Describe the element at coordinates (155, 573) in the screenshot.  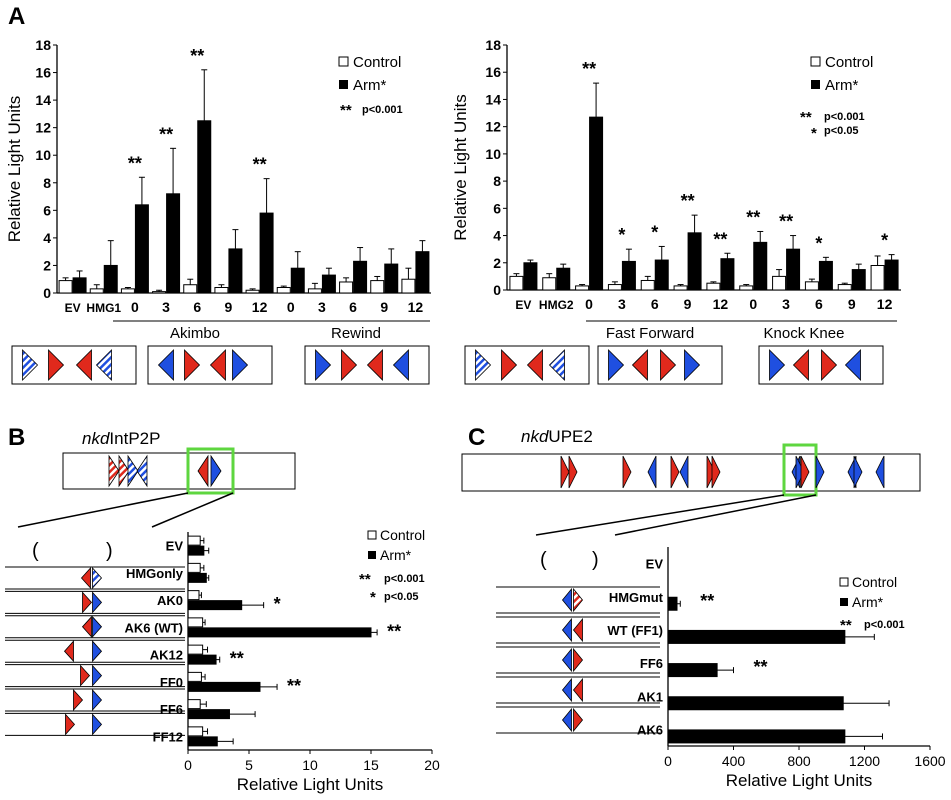
I see `y-tick-label: HMGonly` at that location.